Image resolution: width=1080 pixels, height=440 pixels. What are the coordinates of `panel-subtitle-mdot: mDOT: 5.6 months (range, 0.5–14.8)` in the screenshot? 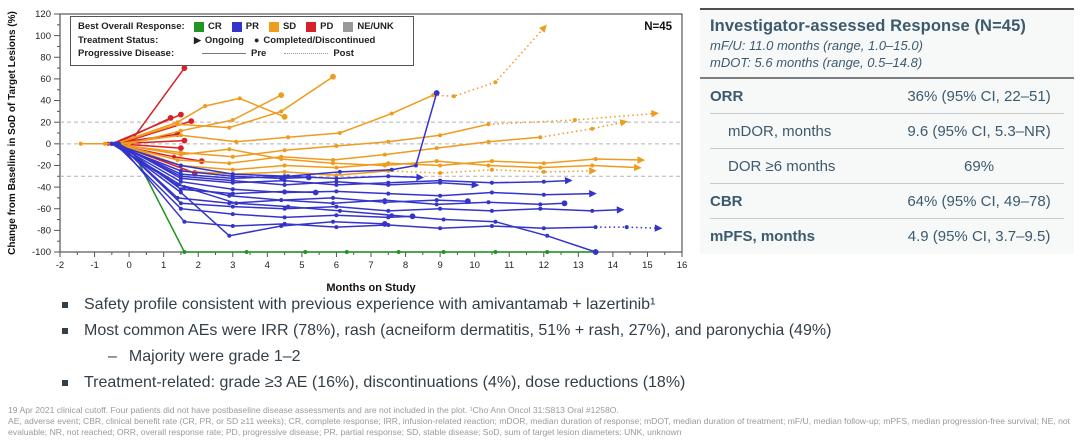 It's located at (816, 62).